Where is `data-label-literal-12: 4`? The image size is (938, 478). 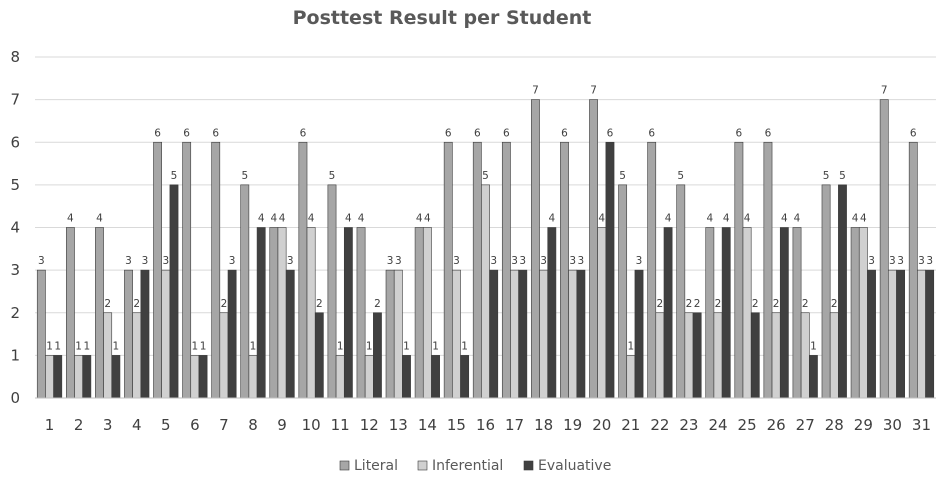
data-label-literal-12: 4 is located at coordinates (361, 219).